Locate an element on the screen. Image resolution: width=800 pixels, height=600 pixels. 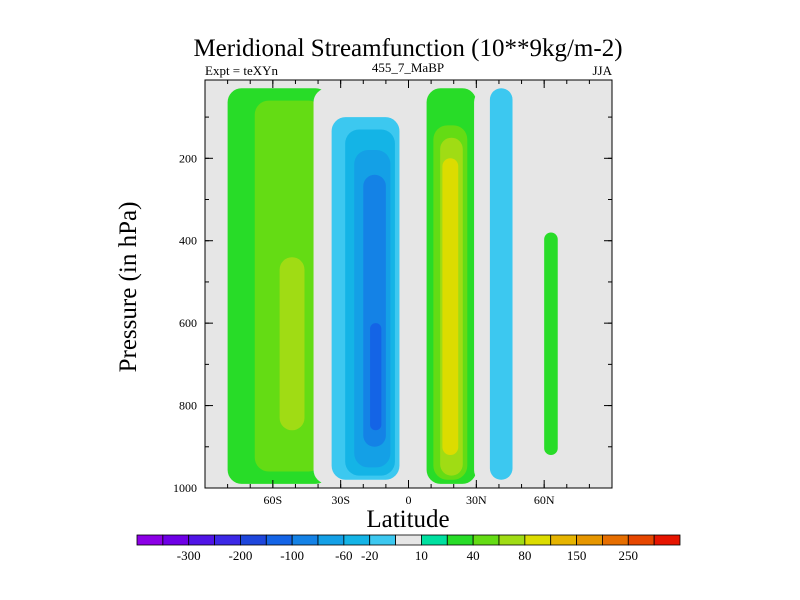
chart-title: Meridional Streamfunction (10**9kg/m-2) is located at coordinates (407, 48).